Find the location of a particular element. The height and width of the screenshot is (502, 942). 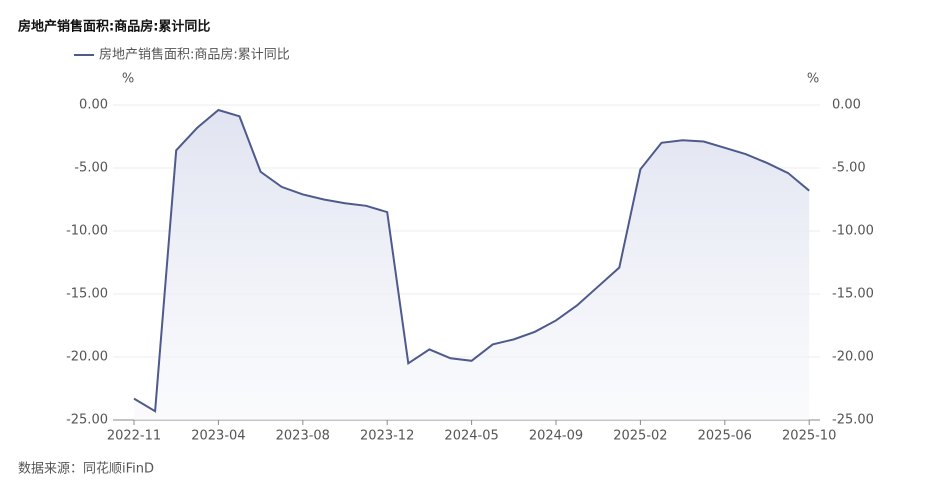

x-tick-label: 2025-10 is located at coordinates (809, 436).